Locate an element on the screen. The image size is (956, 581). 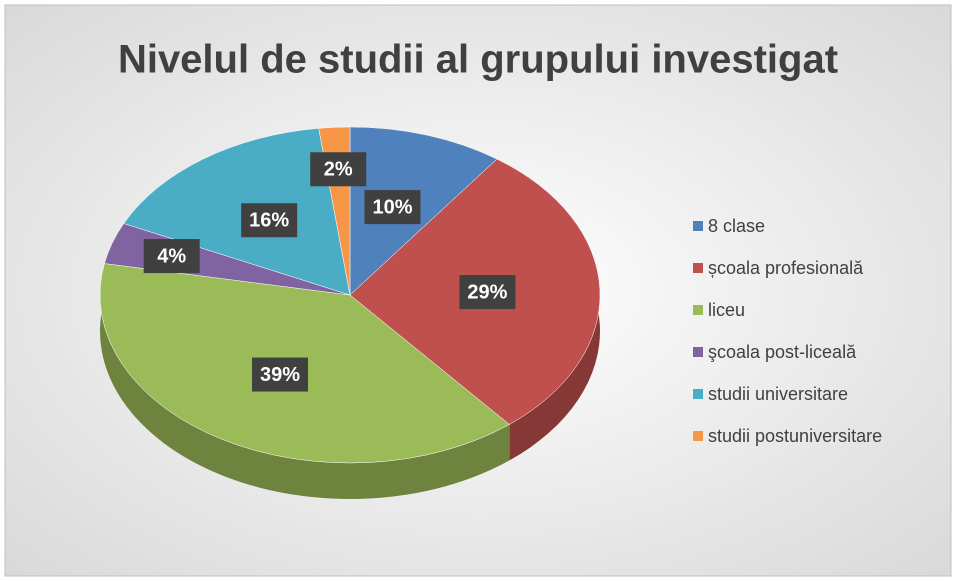
data-label: 10% is located at coordinates (392, 207).